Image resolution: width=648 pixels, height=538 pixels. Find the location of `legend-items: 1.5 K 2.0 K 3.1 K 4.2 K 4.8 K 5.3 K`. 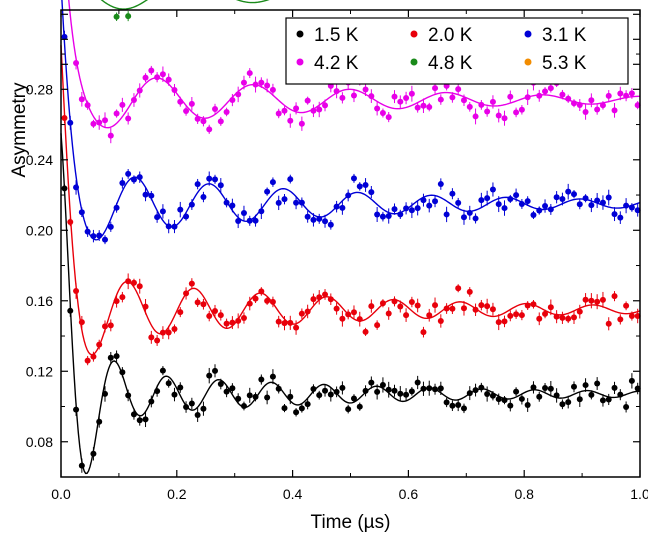

legend-items: 1.5 K 2.0 K 3.1 K 4.2 K 4.8 K 5.3 K is located at coordinates (441, 49).